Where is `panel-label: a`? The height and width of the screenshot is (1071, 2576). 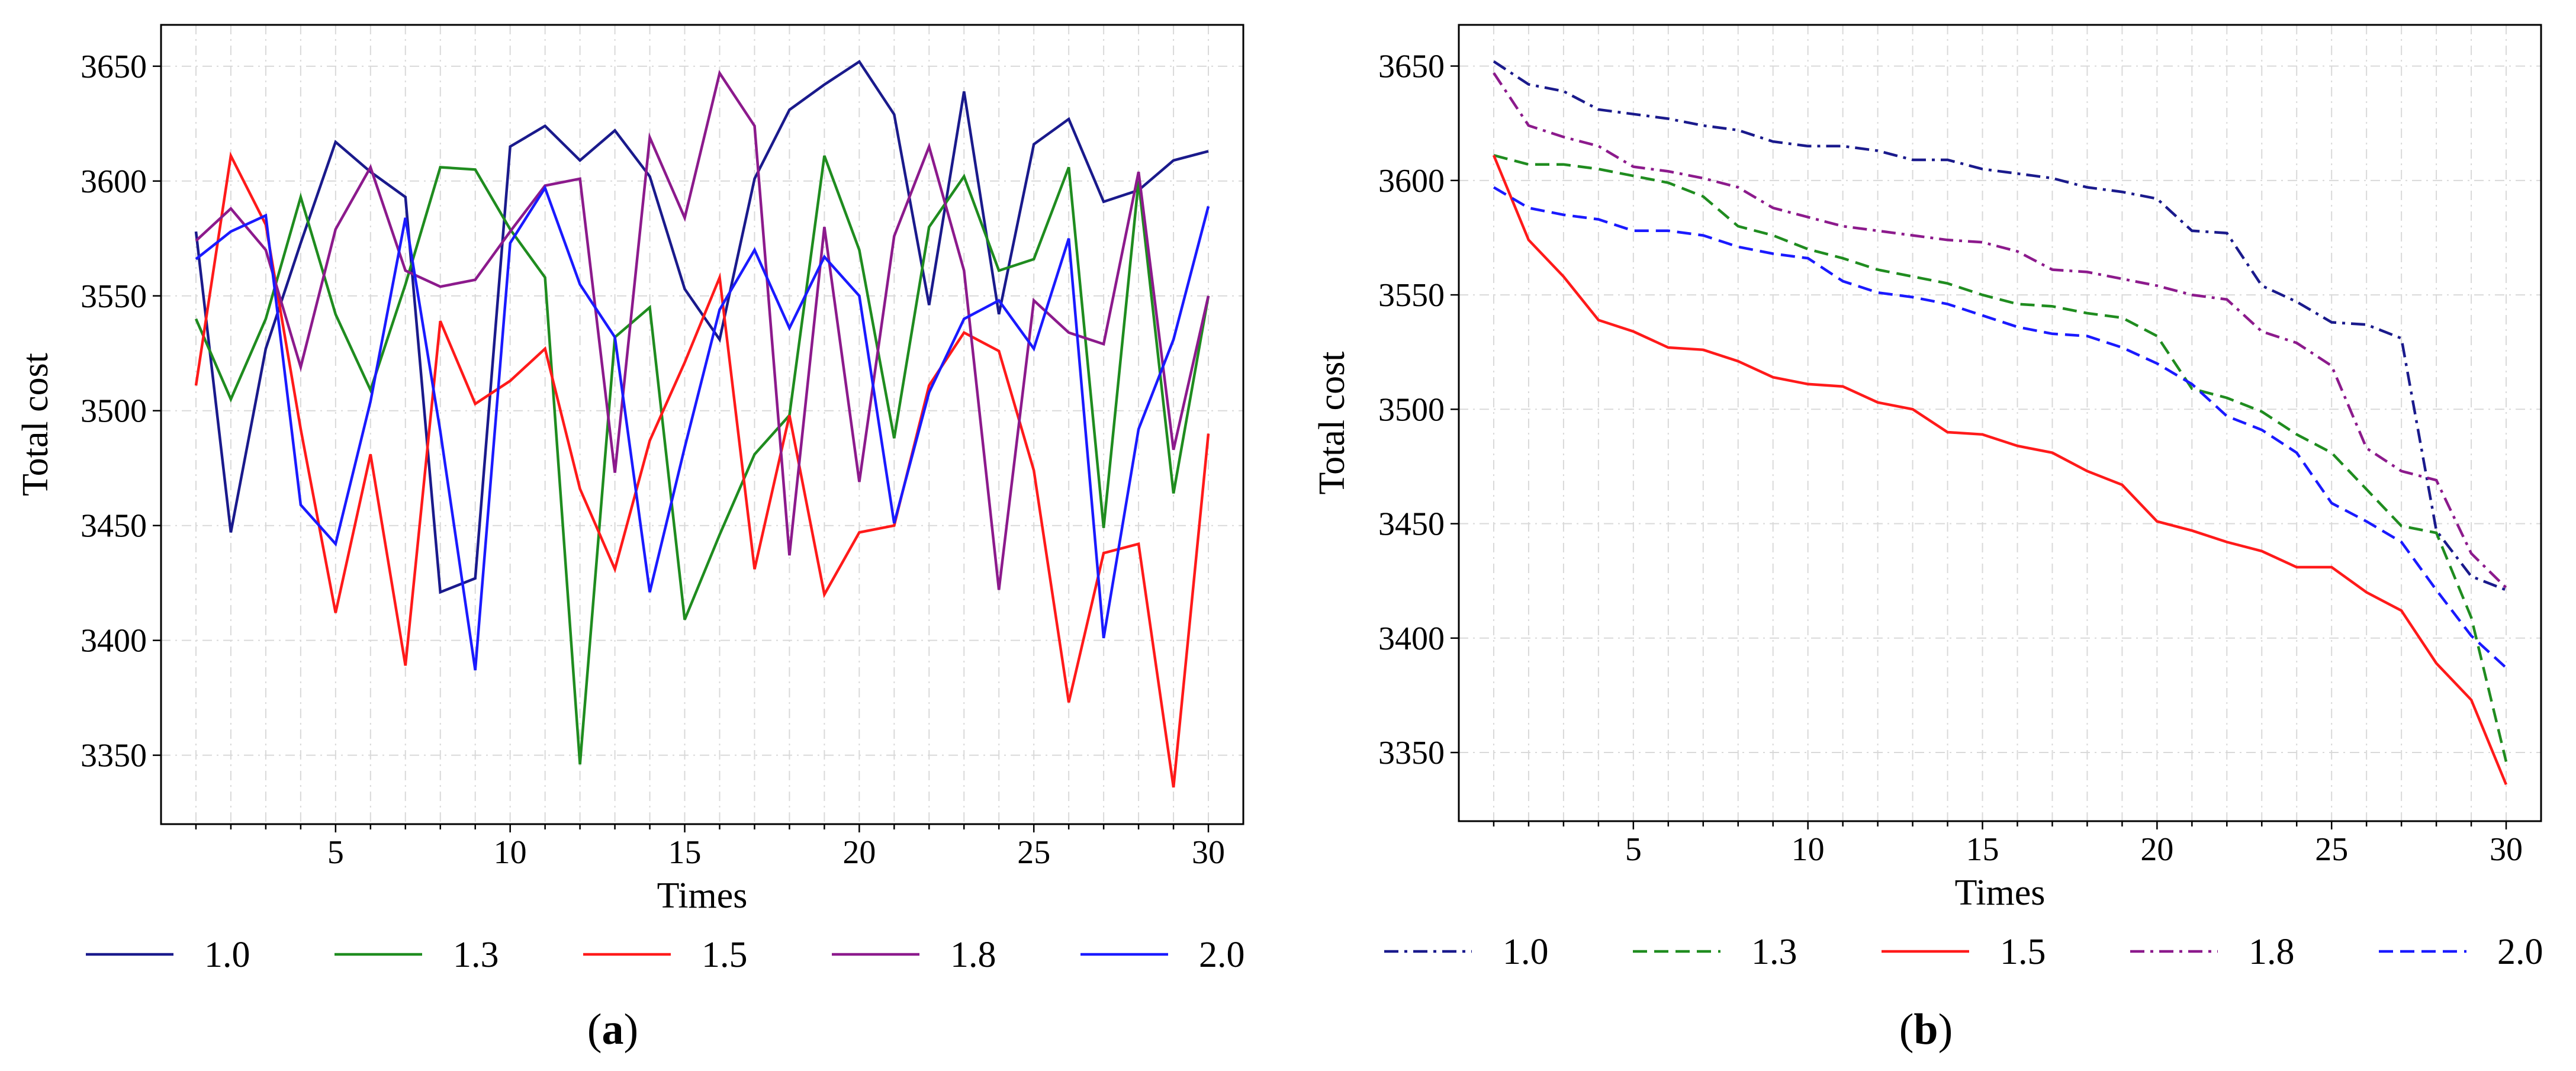
panel-label: a is located at coordinates (613, 1029).